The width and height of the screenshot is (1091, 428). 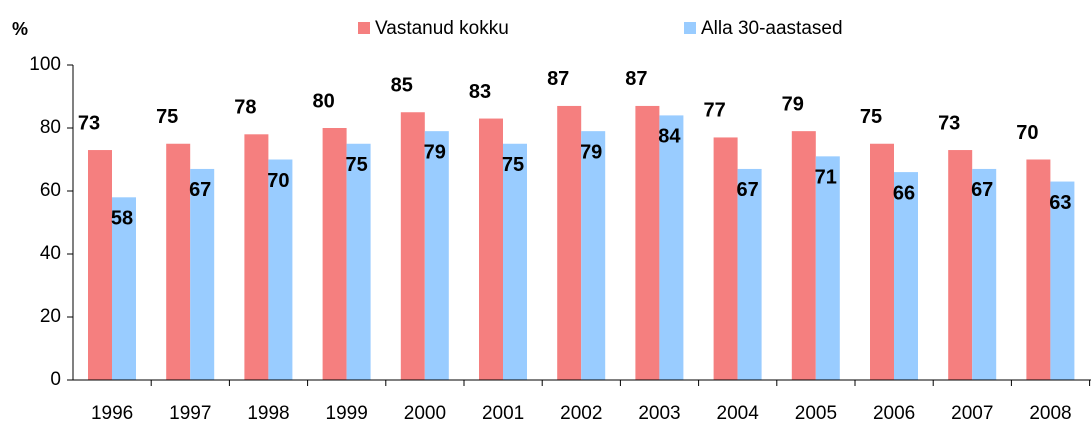 What do you see at coordinates (659, 413) in the screenshot?
I see `x-tick-label: 2003` at bounding box center [659, 413].